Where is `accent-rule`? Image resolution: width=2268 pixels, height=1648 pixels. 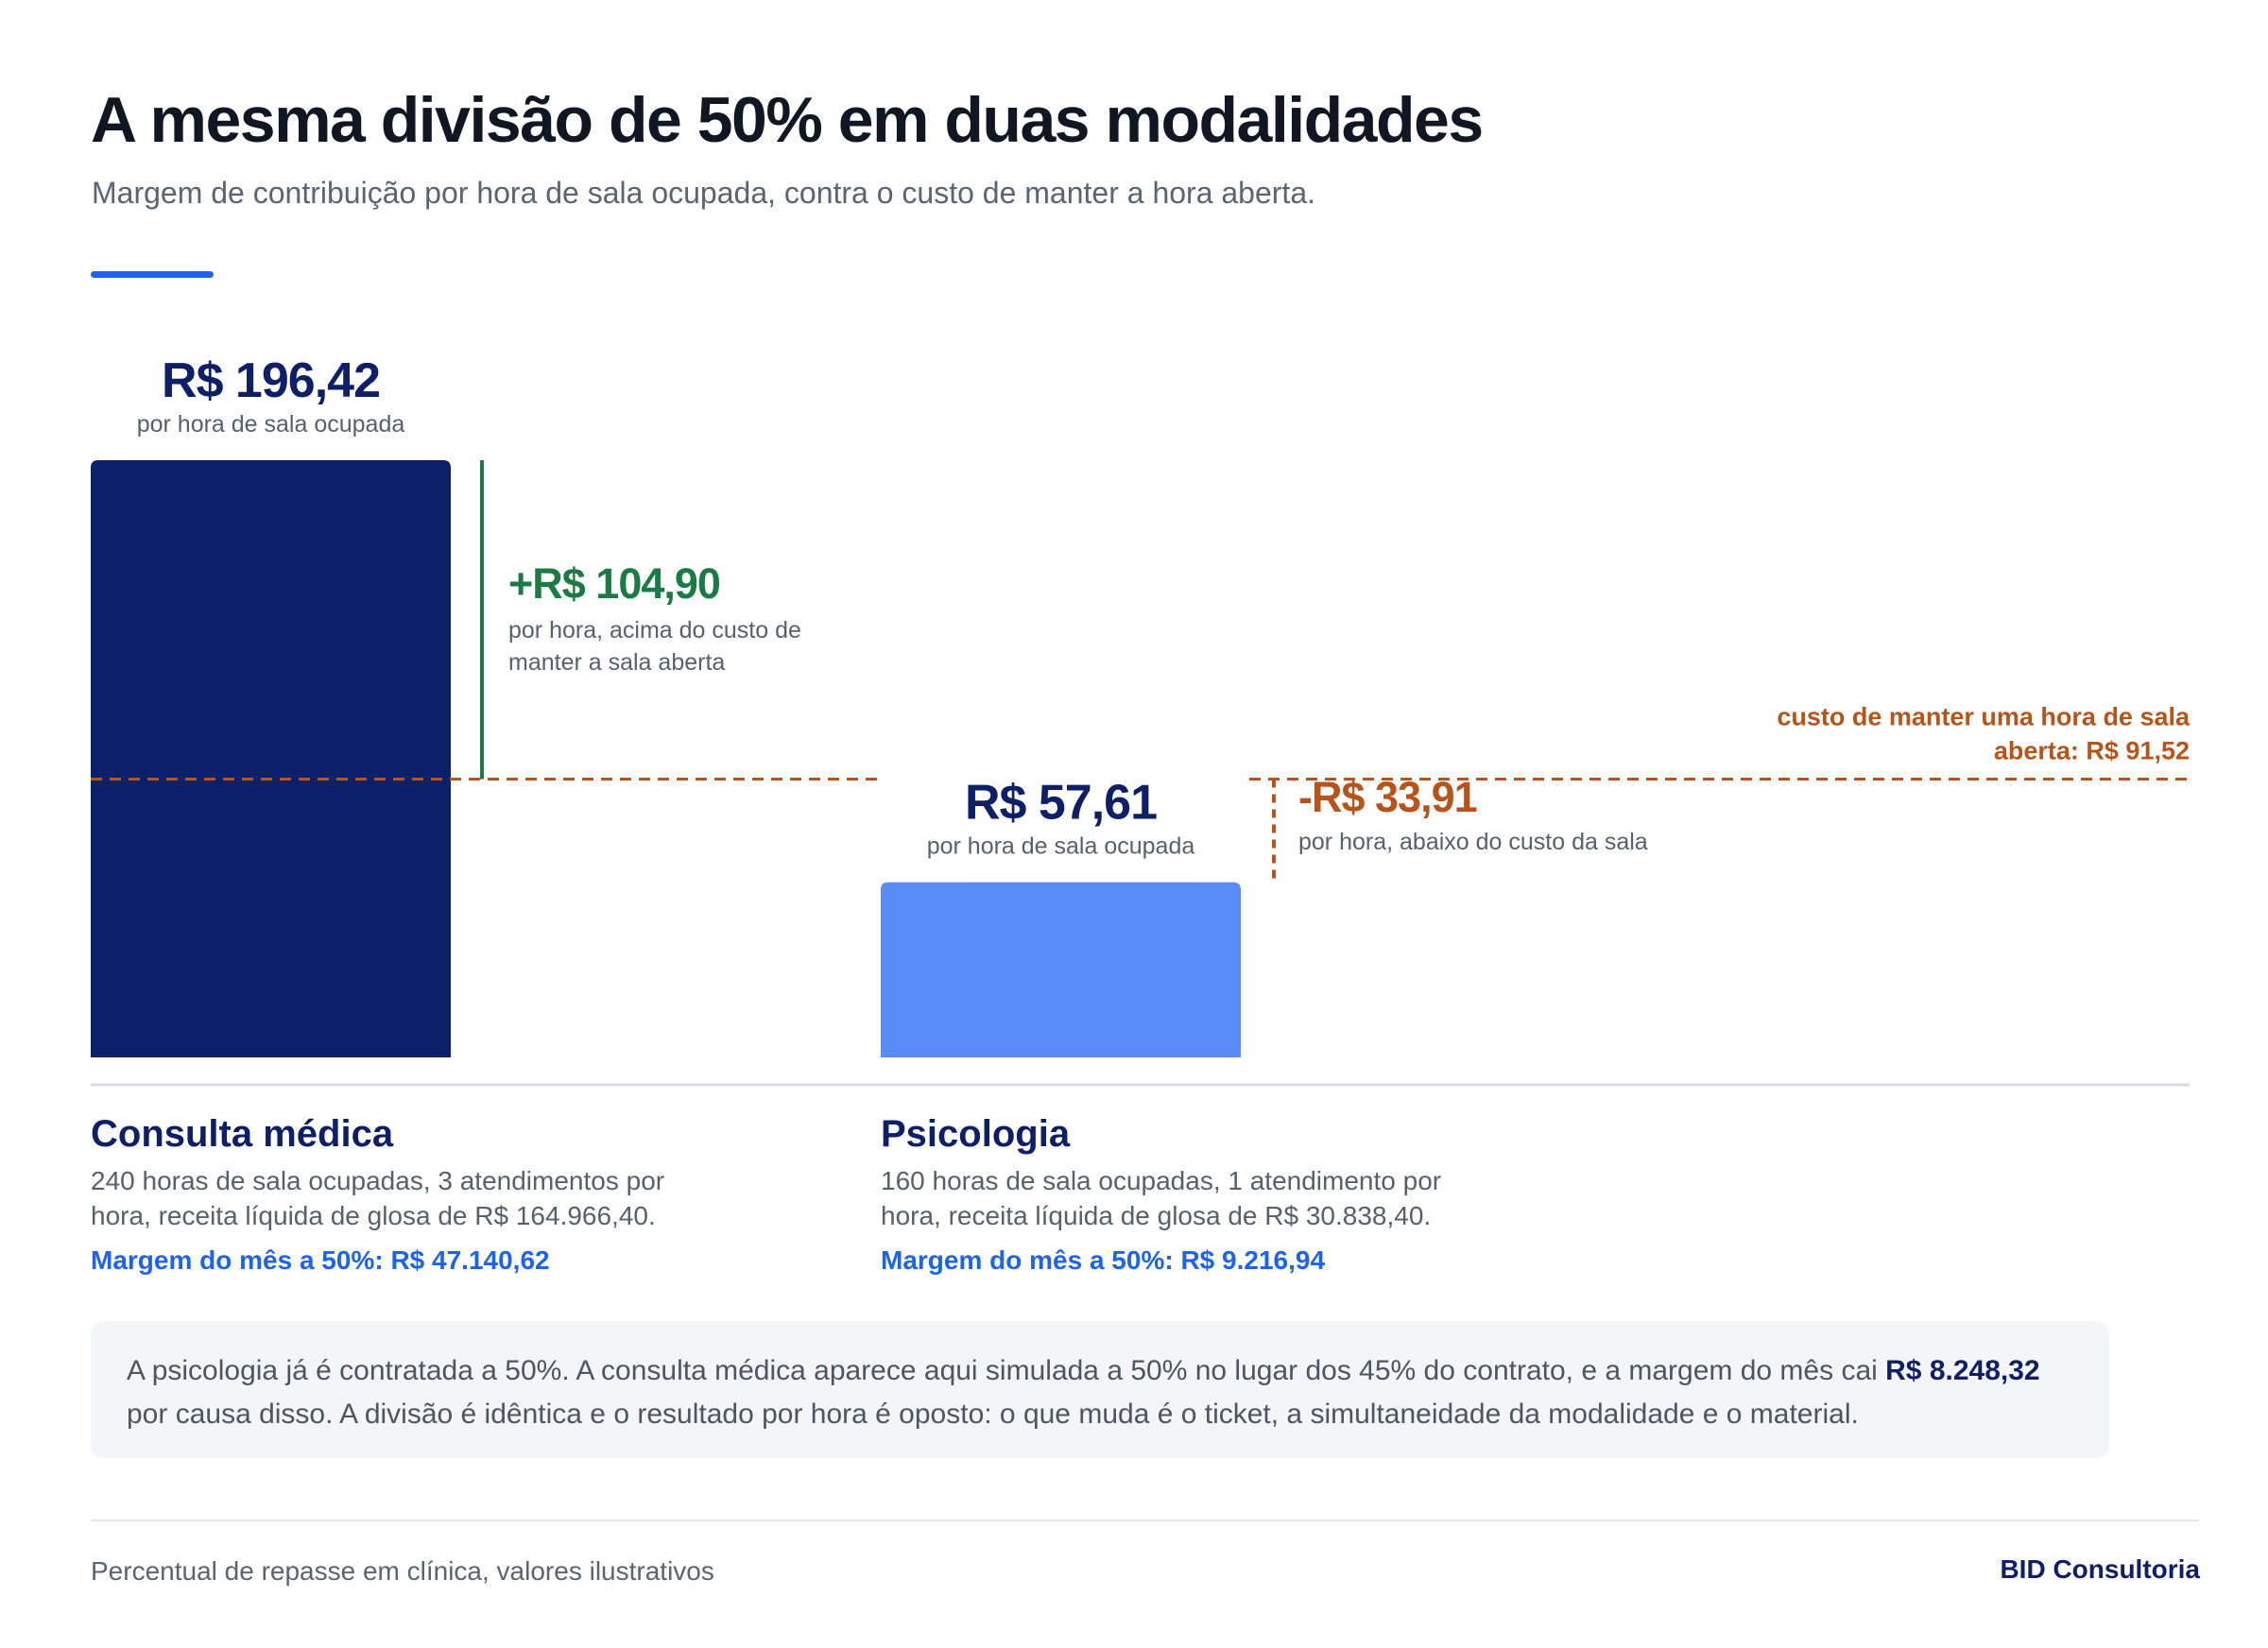 accent-rule is located at coordinates (152, 274).